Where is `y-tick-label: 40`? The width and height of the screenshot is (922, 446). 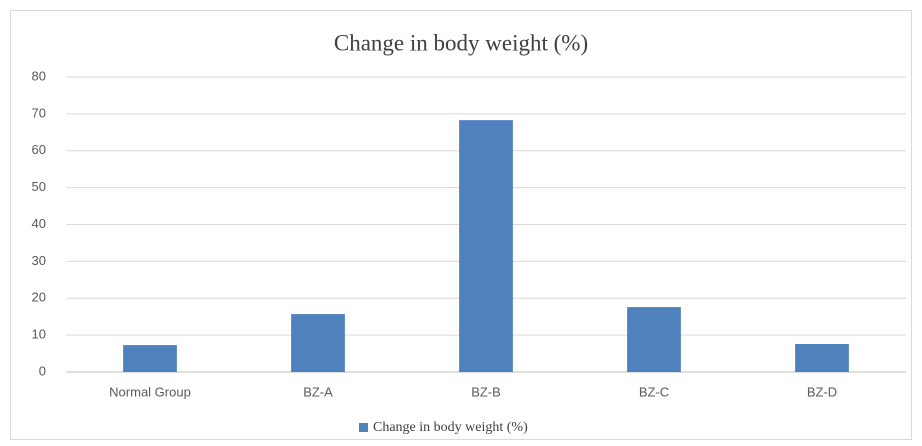 y-tick-label: 40 is located at coordinates (39, 223).